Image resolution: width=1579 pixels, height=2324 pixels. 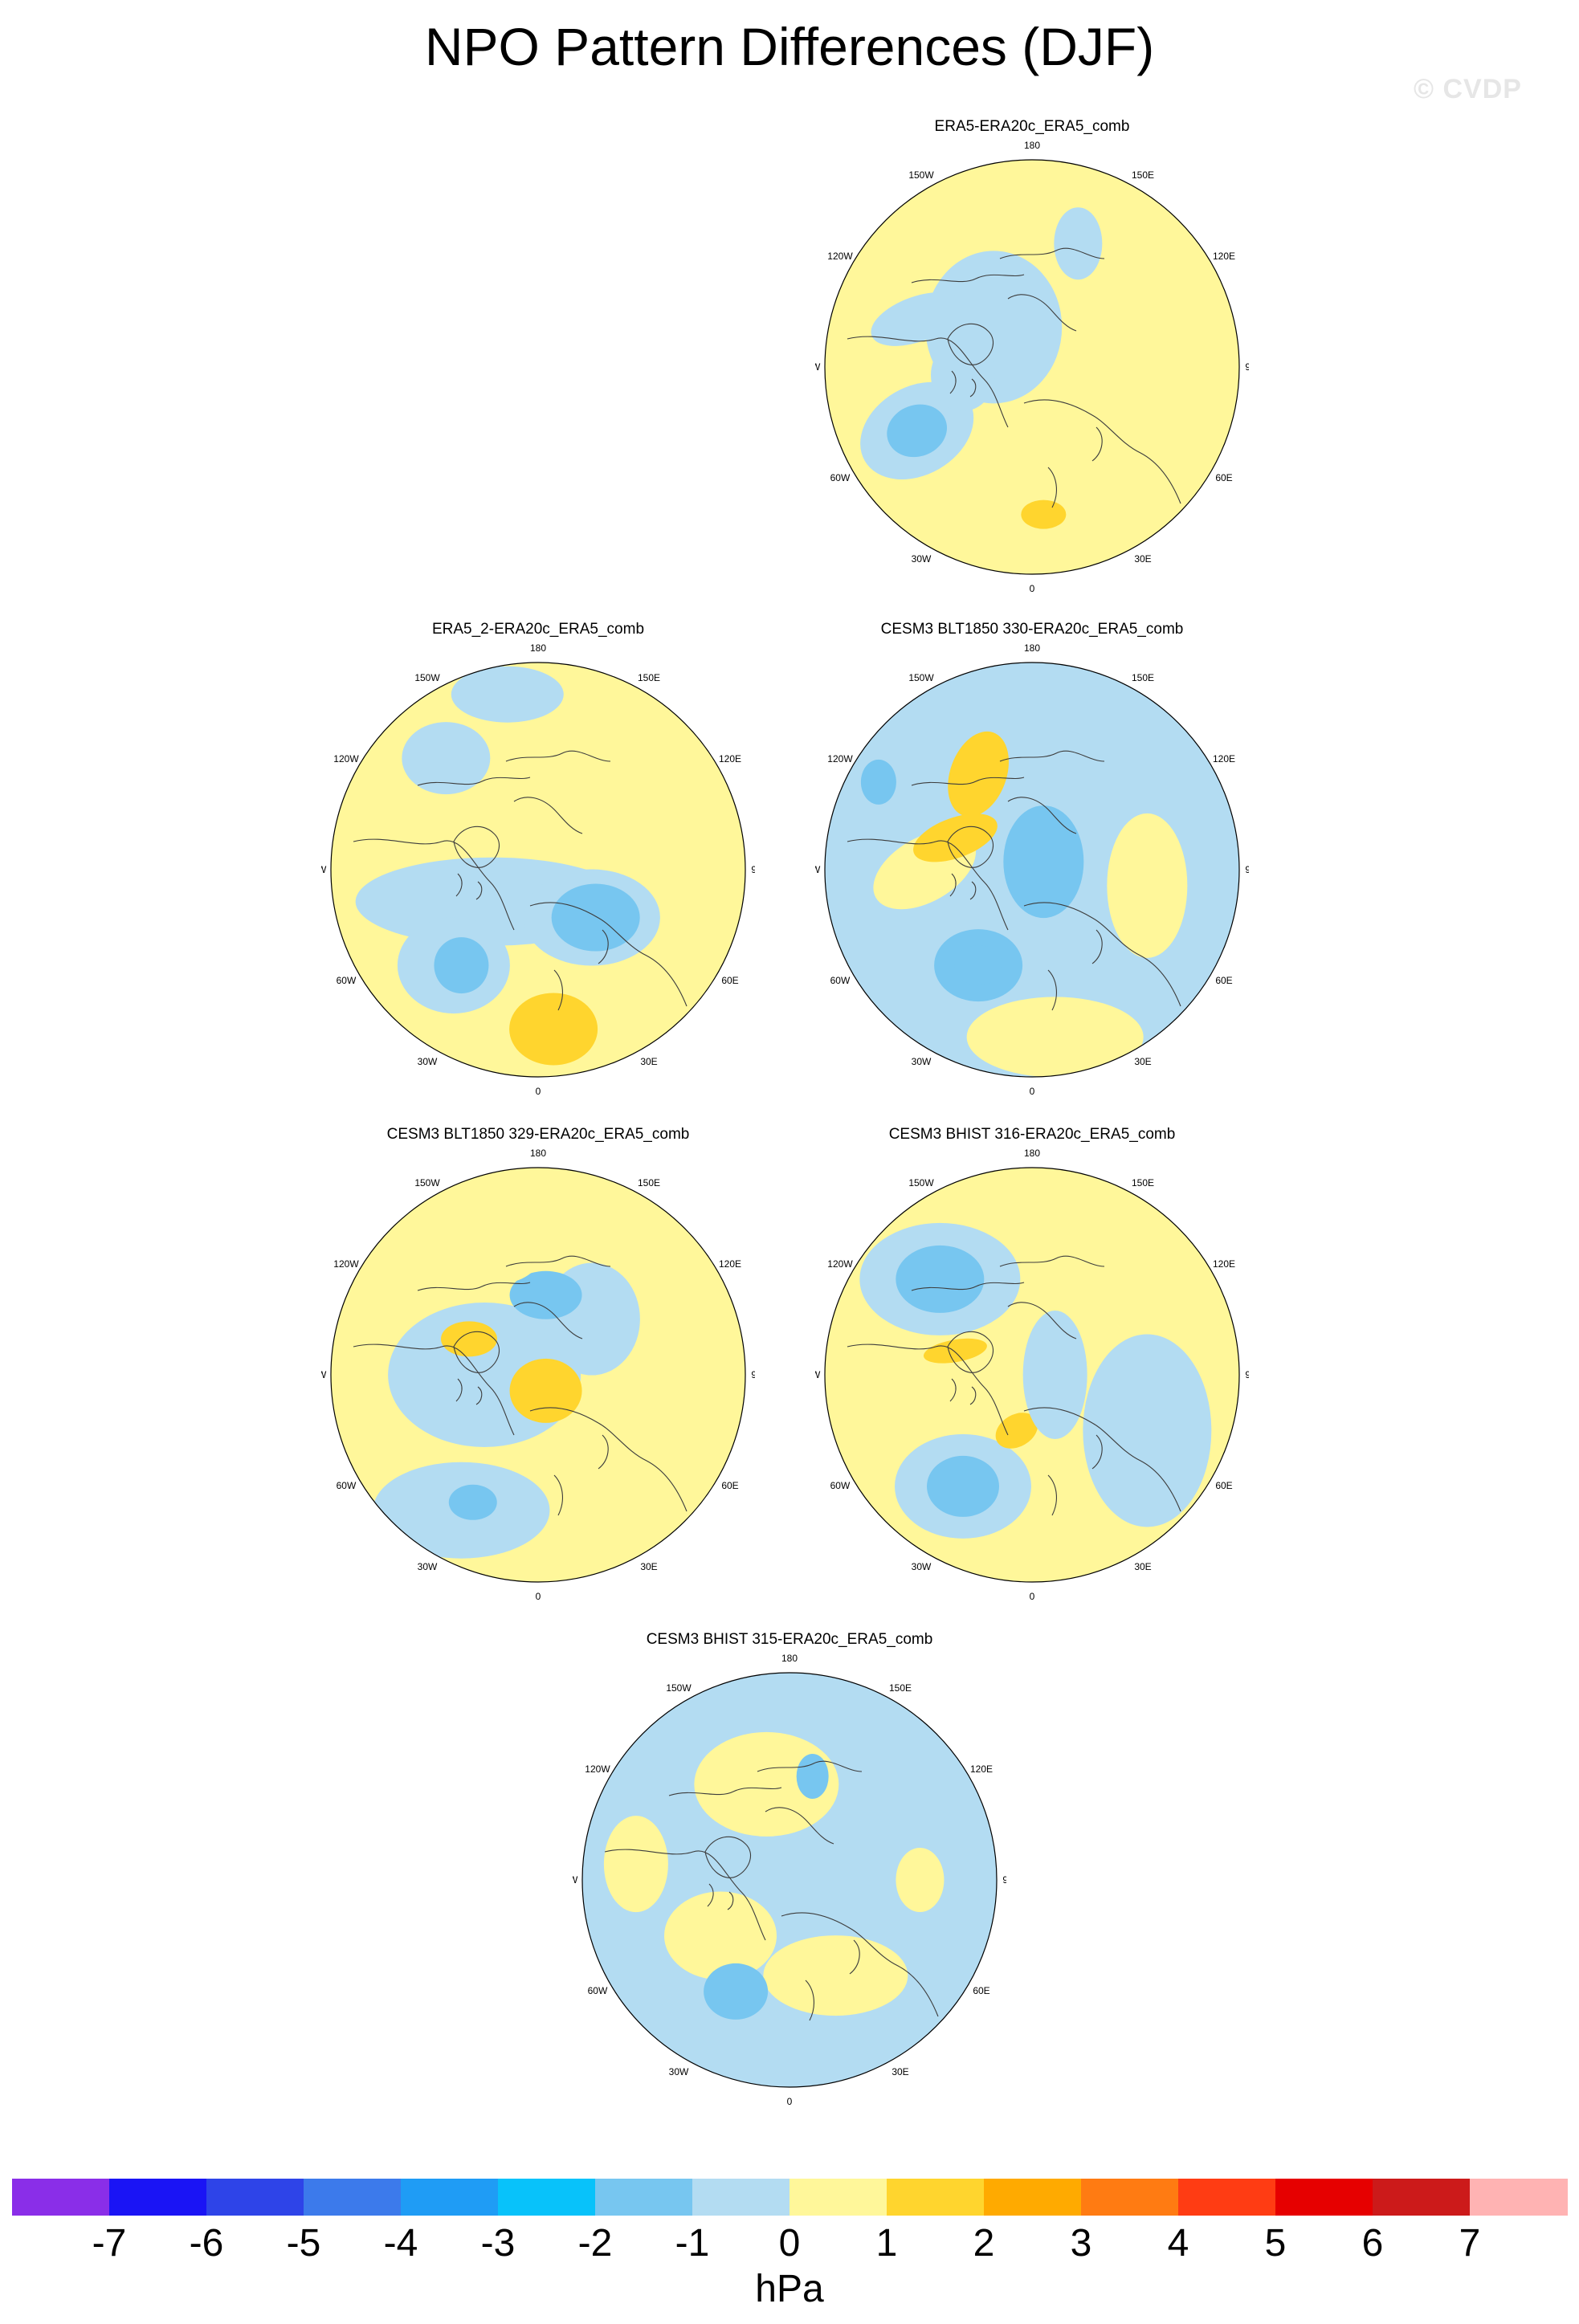 What do you see at coordinates (789, 2289) in the screenshot?
I see `colorbar-units: hPa` at bounding box center [789, 2289].